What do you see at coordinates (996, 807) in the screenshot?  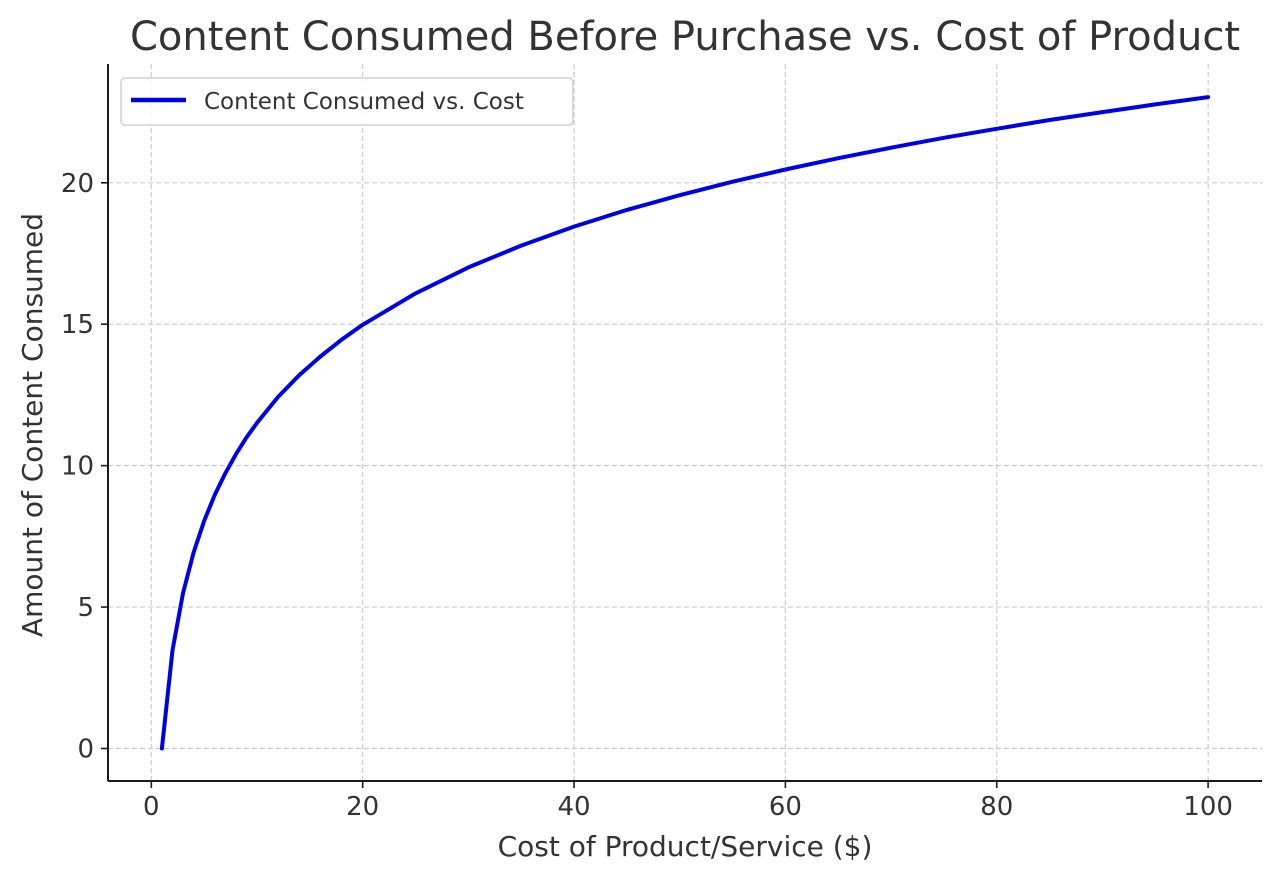 I see `x-tick-label-80: 80` at bounding box center [996, 807].